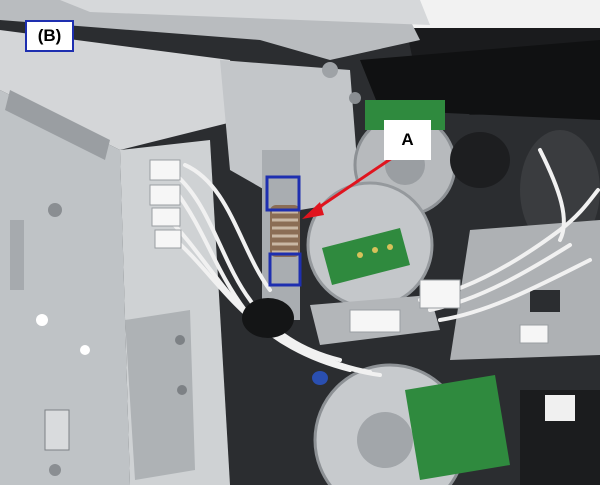 This screenshot has width=600, height=485. I want to click on callout-label: A, so click(407, 140).